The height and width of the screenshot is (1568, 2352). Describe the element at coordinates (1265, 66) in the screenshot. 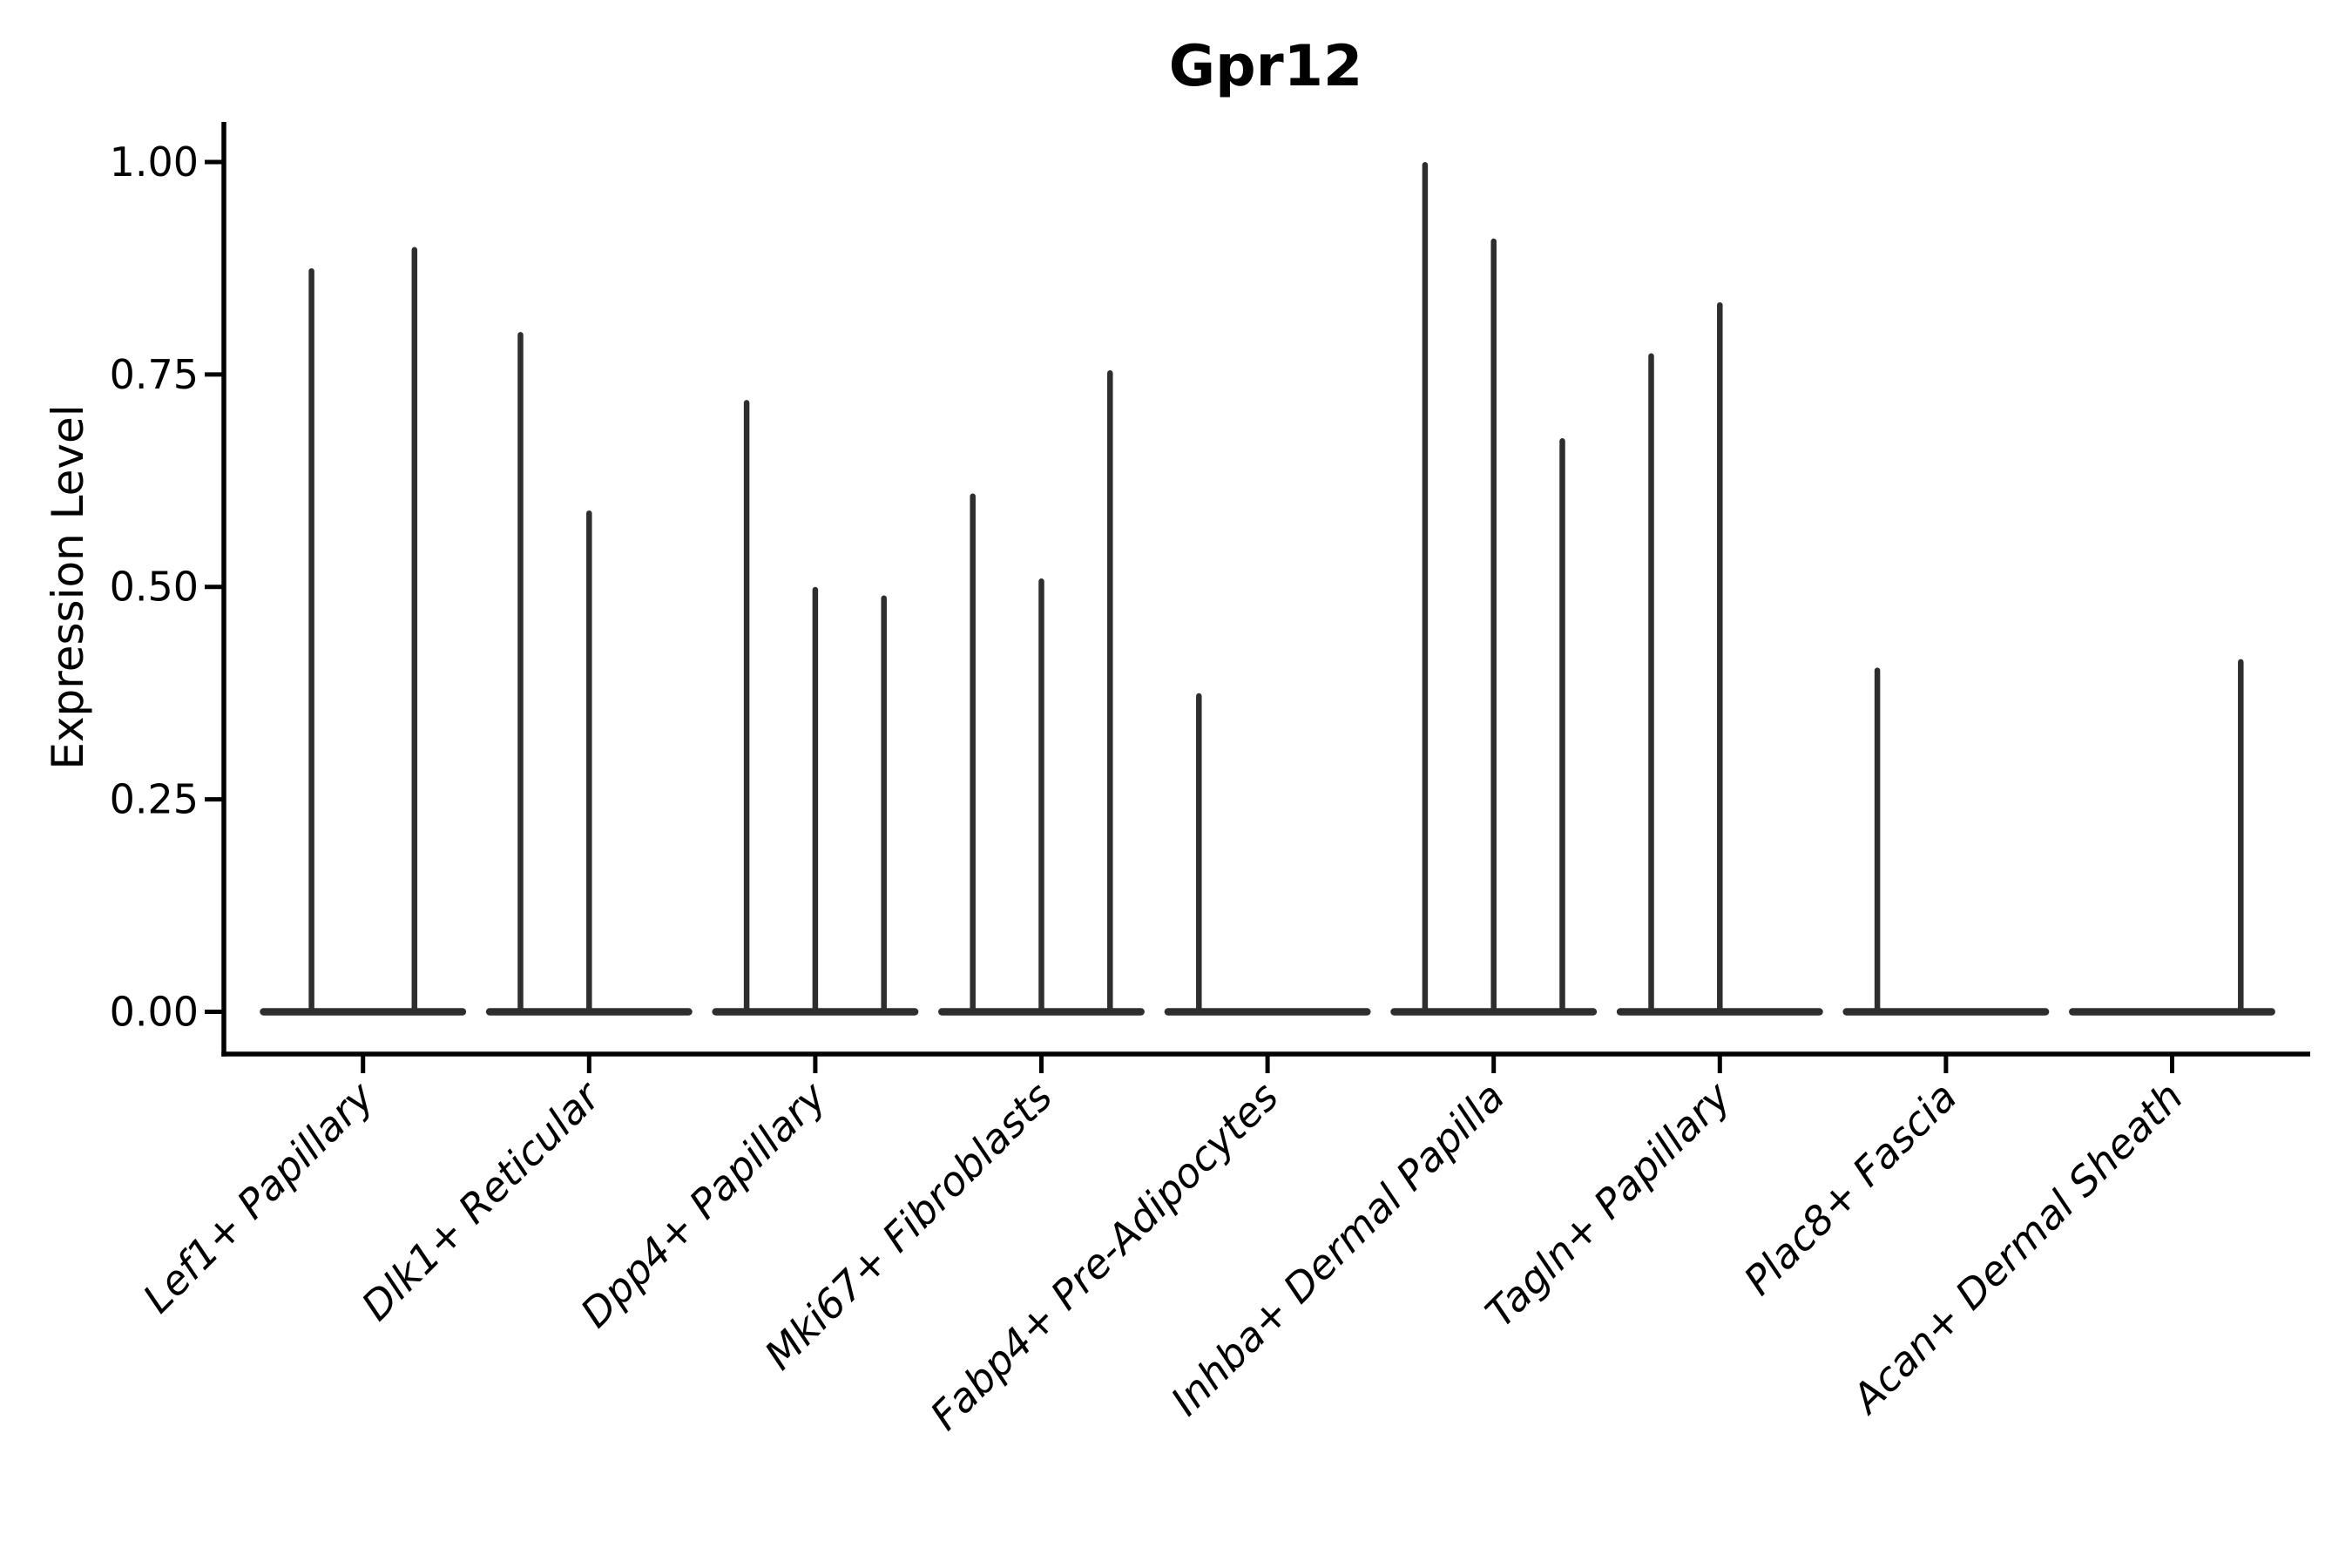

I see `chart-title: Gpr12` at that location.